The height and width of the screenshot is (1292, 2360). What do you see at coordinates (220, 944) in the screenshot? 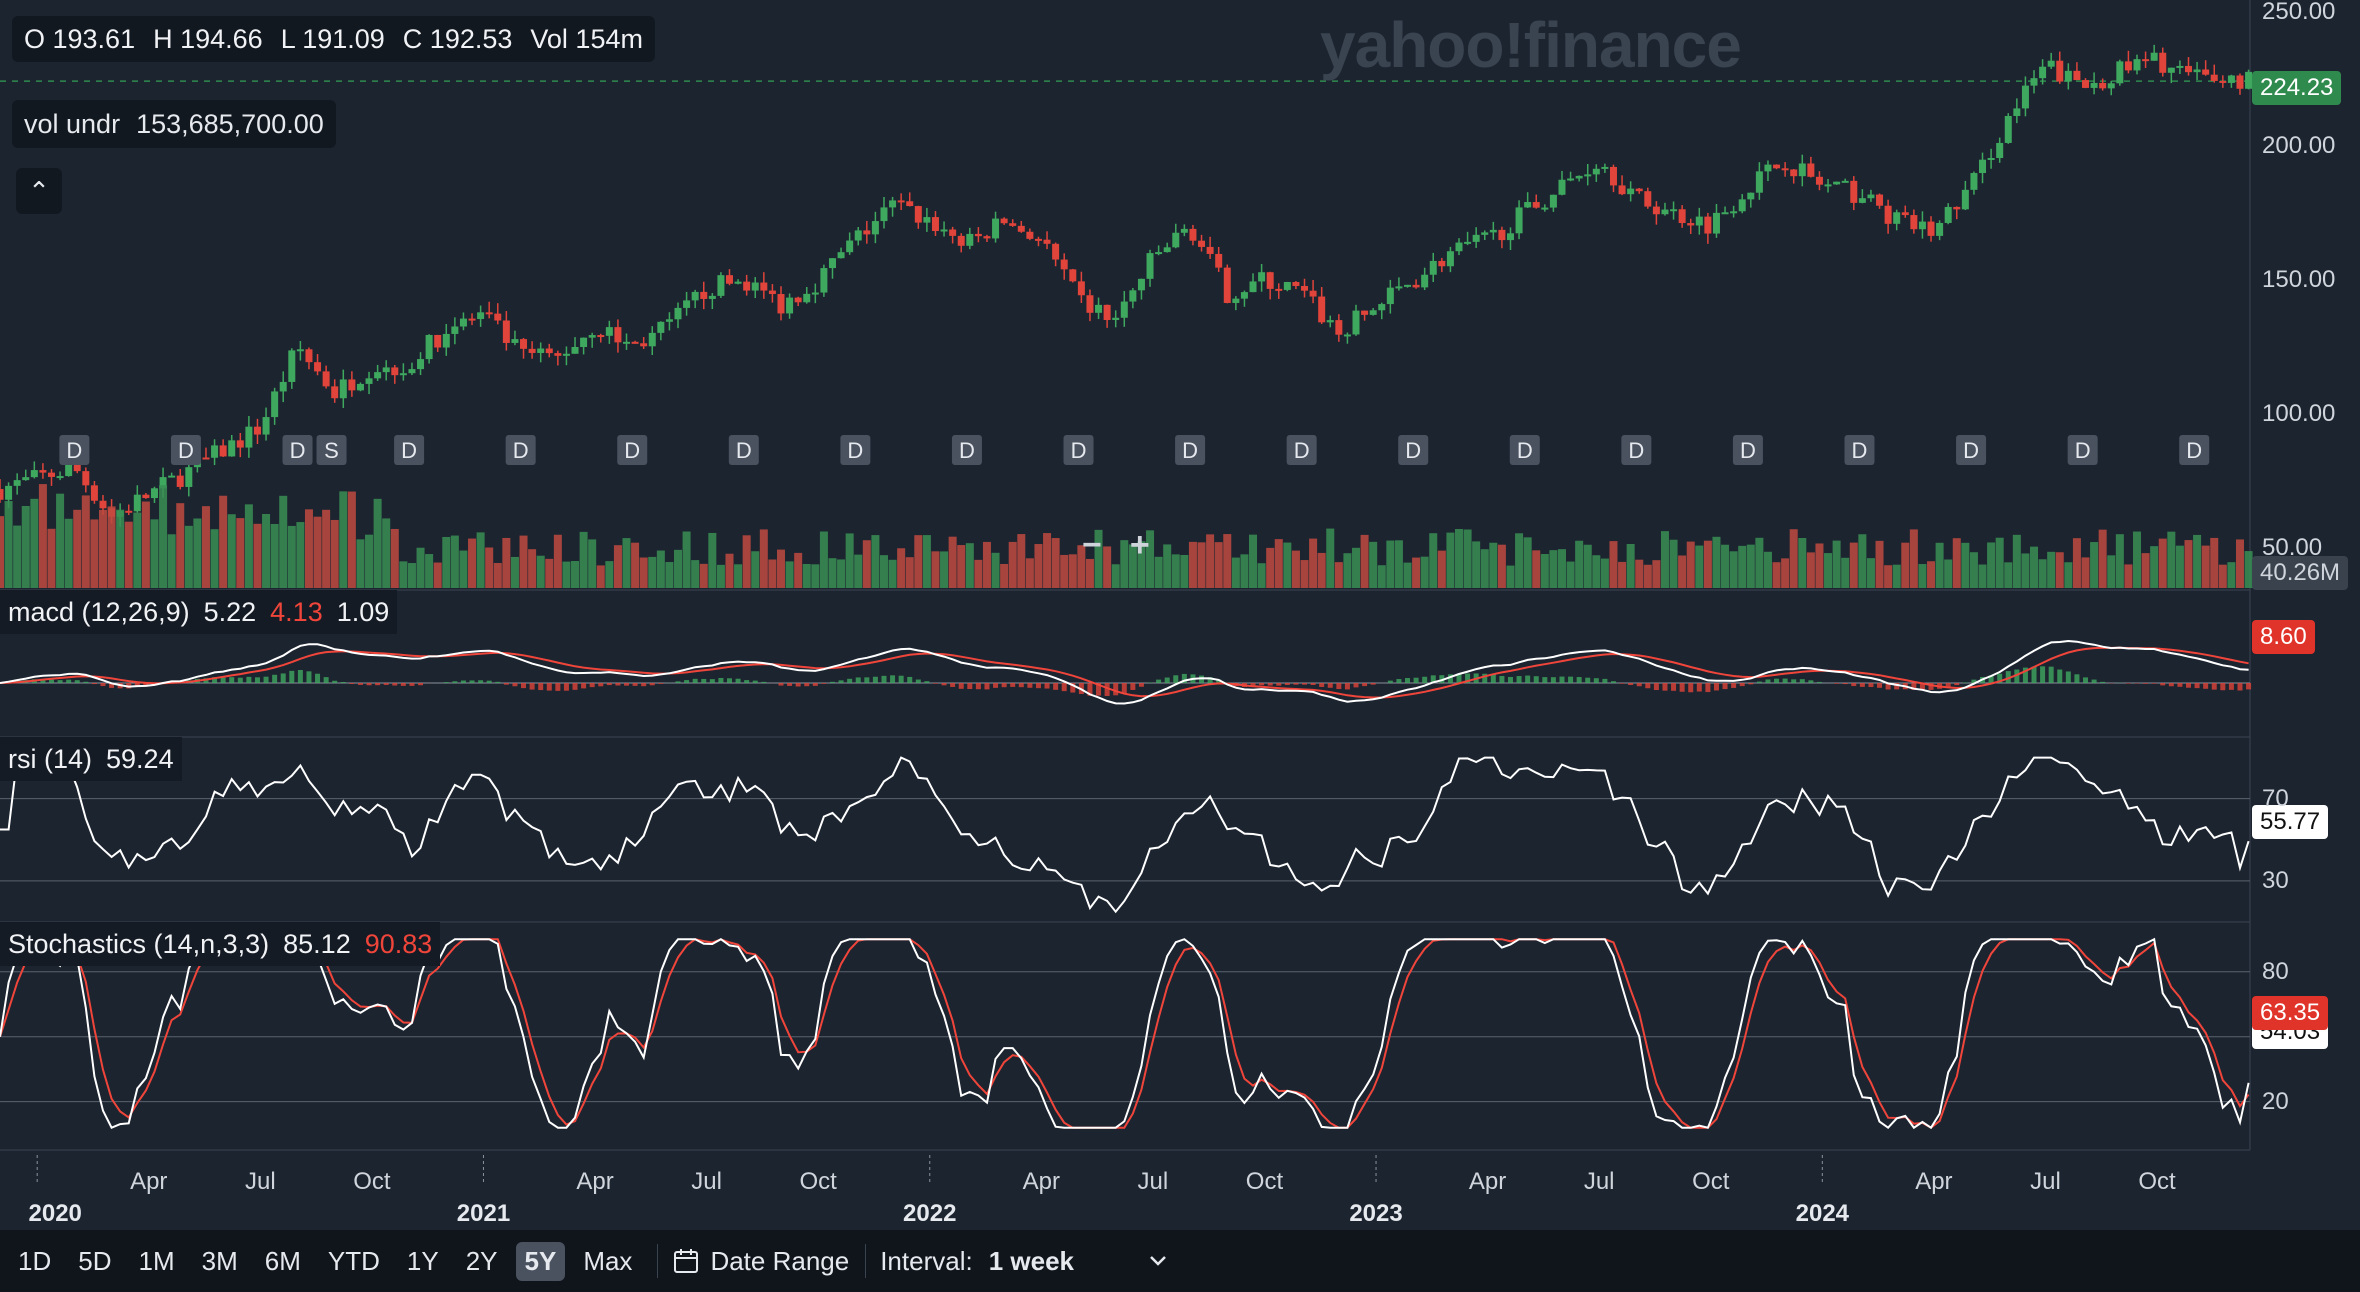
I see `stochastics-label: Stochastics (14,n,3,3) 85.12 90.83` at bounding box center [220, 944].